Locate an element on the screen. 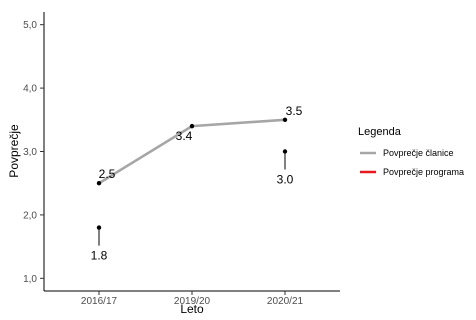 Image resolution: width=476 pixels, height=320 pixels. data-label-programa: 1.8 is located at coordinates (99, 256).